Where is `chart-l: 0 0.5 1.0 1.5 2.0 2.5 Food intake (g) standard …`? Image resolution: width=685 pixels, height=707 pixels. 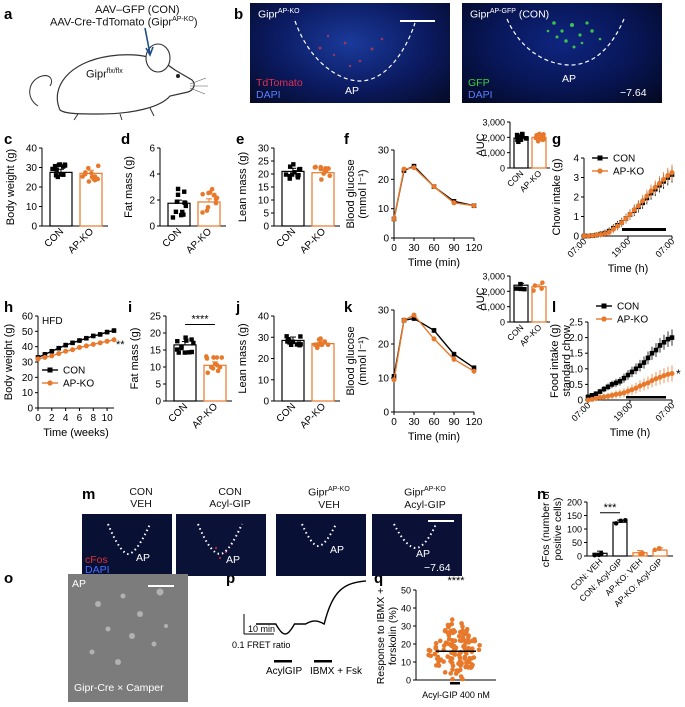 chart-l: 0 0.5 1.0 1.5 2.0 2.5 Food intake (g) standard … is located at coordinates (615, 371).